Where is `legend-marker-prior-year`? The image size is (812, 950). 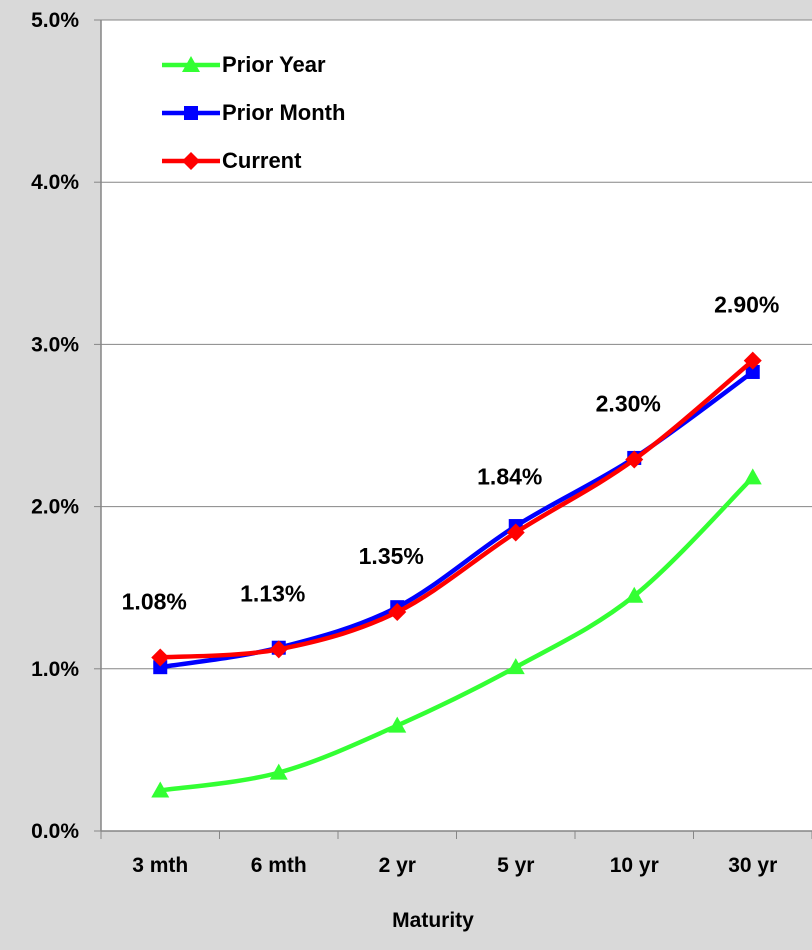
legend-marker-prior-year is located at coordinates (191, 64).